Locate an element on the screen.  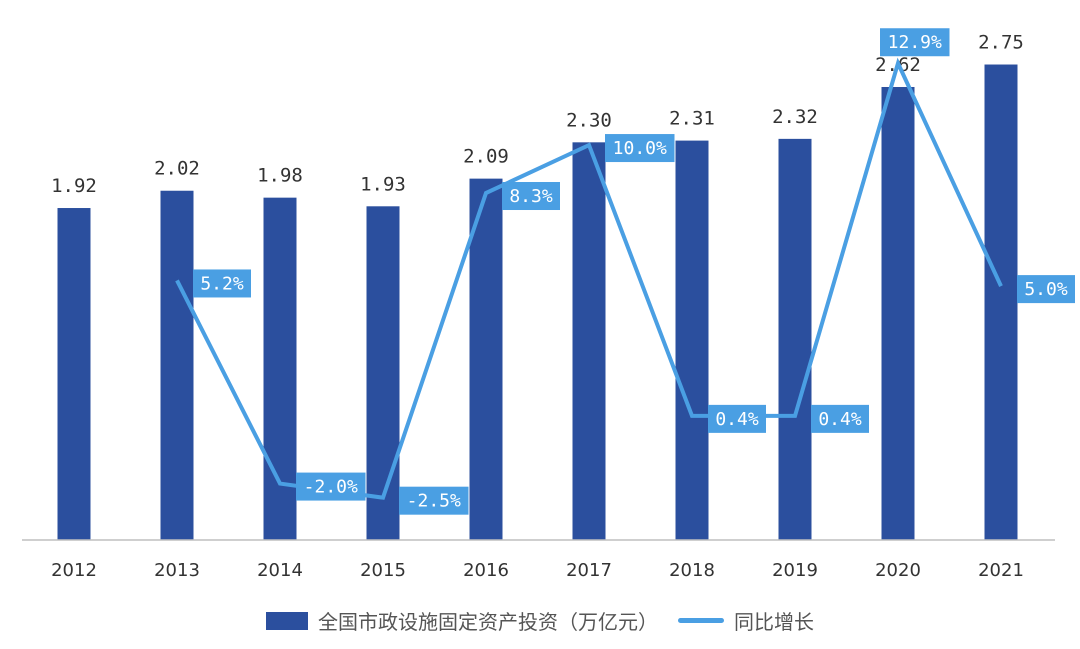
growth-label-2019: 0.4% is located at coordinates (840, 419).